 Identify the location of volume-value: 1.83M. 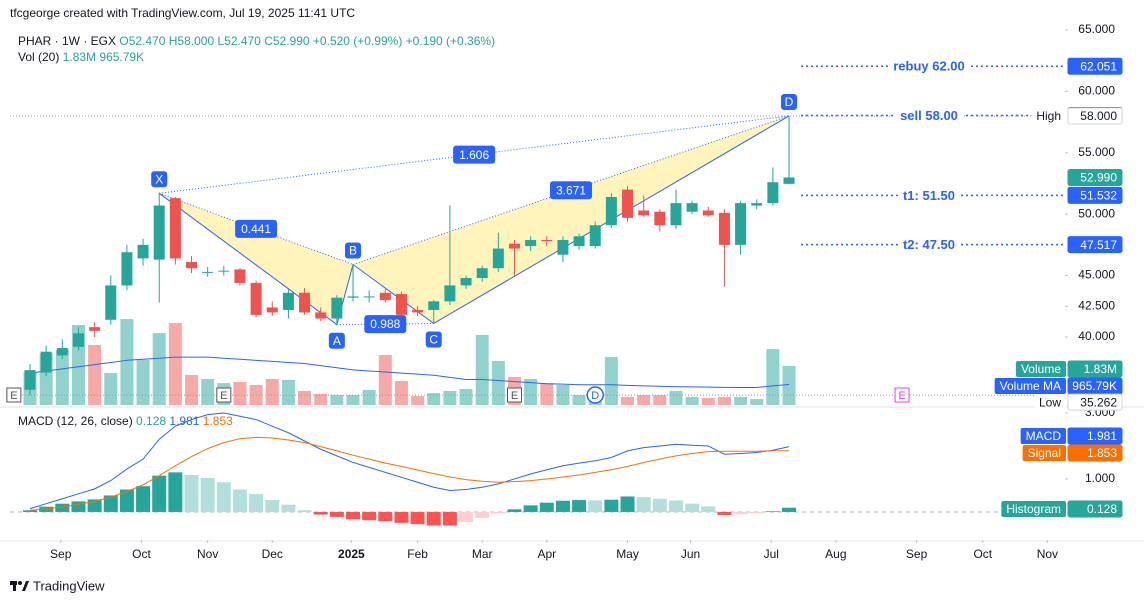
(79, 57).